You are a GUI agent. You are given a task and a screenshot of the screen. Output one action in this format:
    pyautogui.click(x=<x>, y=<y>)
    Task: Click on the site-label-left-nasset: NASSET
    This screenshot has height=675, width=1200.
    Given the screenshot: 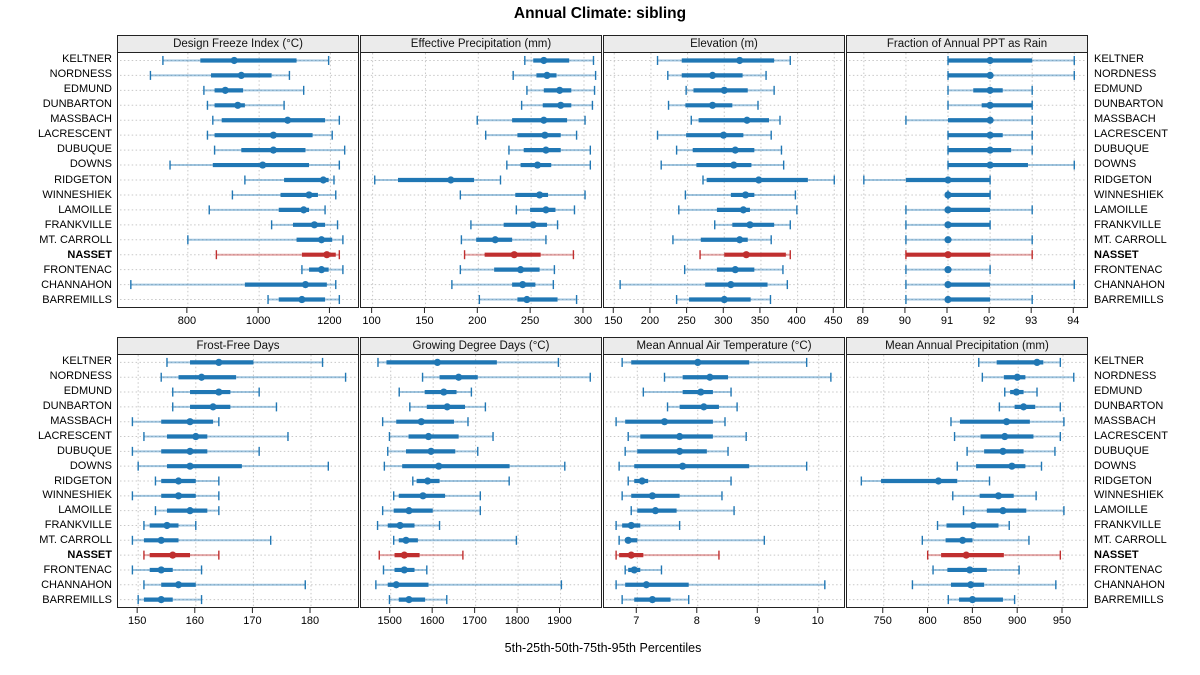 What is the action you would take?
    pyautogui.click(x=89, y=254)
    